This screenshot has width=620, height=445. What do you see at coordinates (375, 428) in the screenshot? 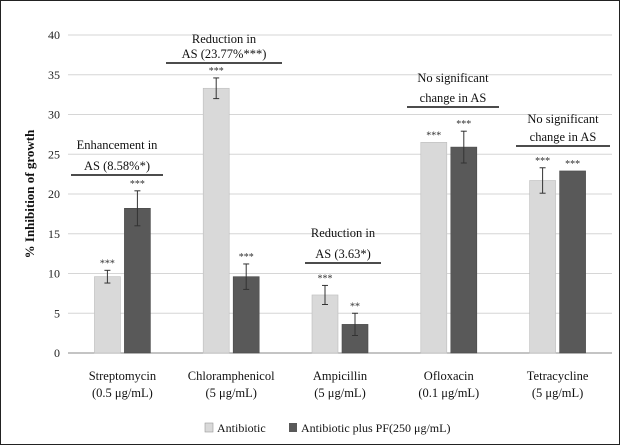
I see `legend-label: Antibiotic plus PF(250 μg/mL)` at bounding box center [375, 428].